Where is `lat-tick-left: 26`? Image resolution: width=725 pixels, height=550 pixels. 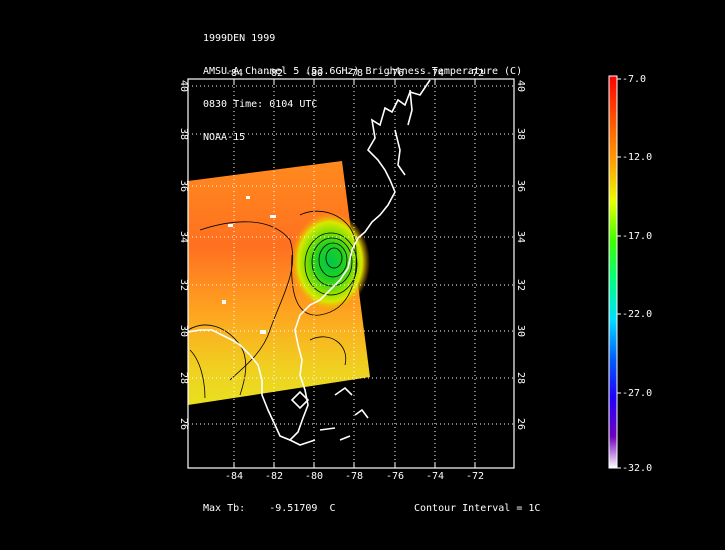
lat-tick-left: 26 is located at coordinates (183, 424).